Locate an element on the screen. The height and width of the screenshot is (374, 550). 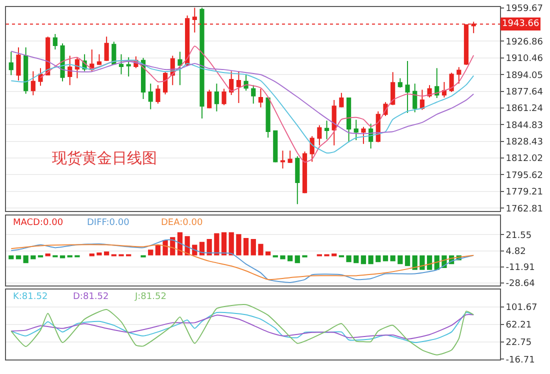
y-tick-label: 1779.21 is located at coordinates (525, 193).